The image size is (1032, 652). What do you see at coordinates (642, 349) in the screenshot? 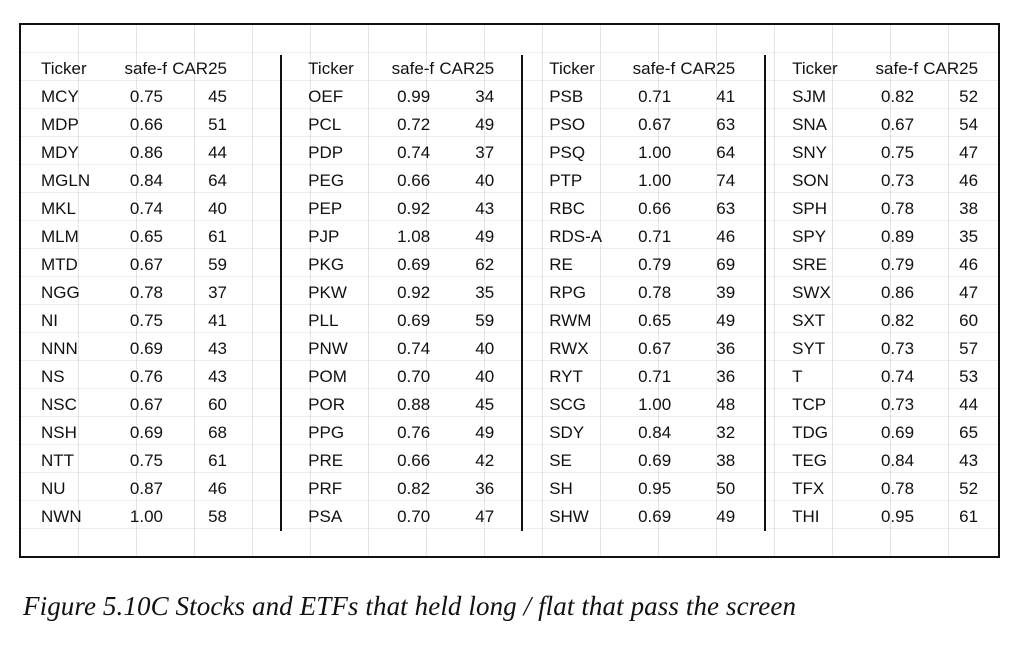
I see `table-row: RWX 0.67 36` at bounding box center [642, 349].